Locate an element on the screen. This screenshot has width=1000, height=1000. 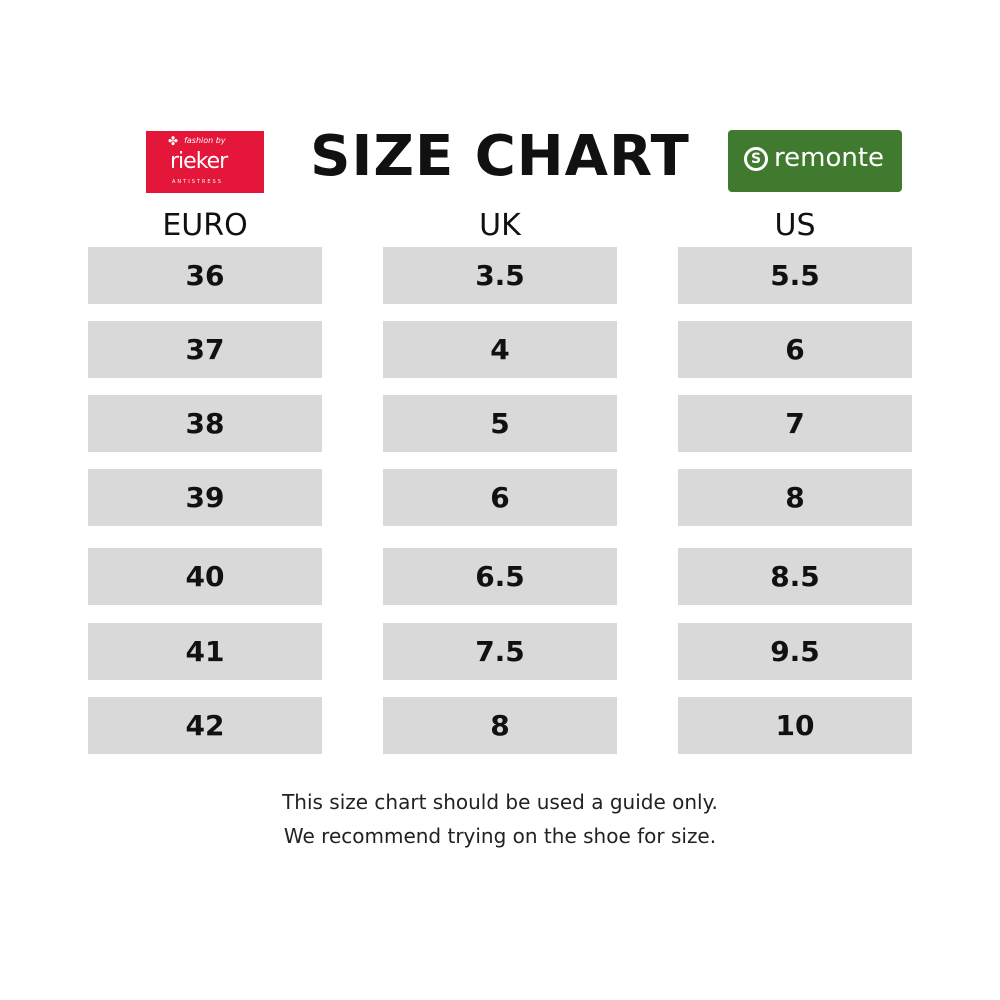
rieker-name: rieker is located at coordinates (199, 161).